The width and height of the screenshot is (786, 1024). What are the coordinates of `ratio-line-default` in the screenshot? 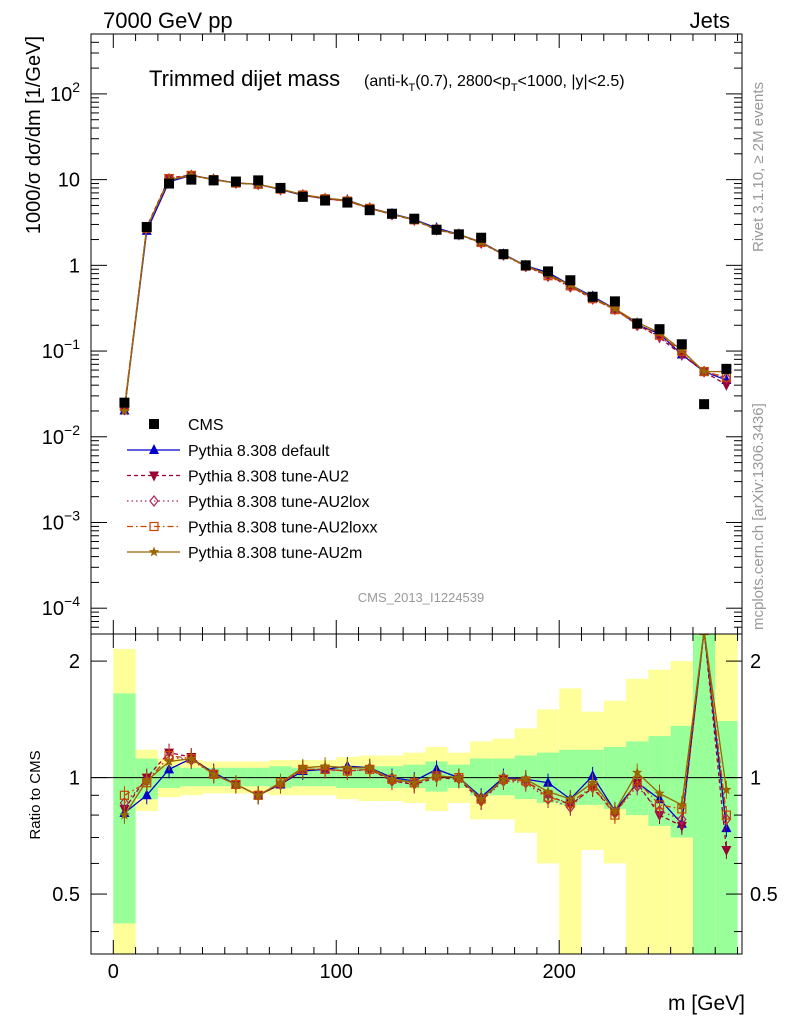 It's located at (426, 731).